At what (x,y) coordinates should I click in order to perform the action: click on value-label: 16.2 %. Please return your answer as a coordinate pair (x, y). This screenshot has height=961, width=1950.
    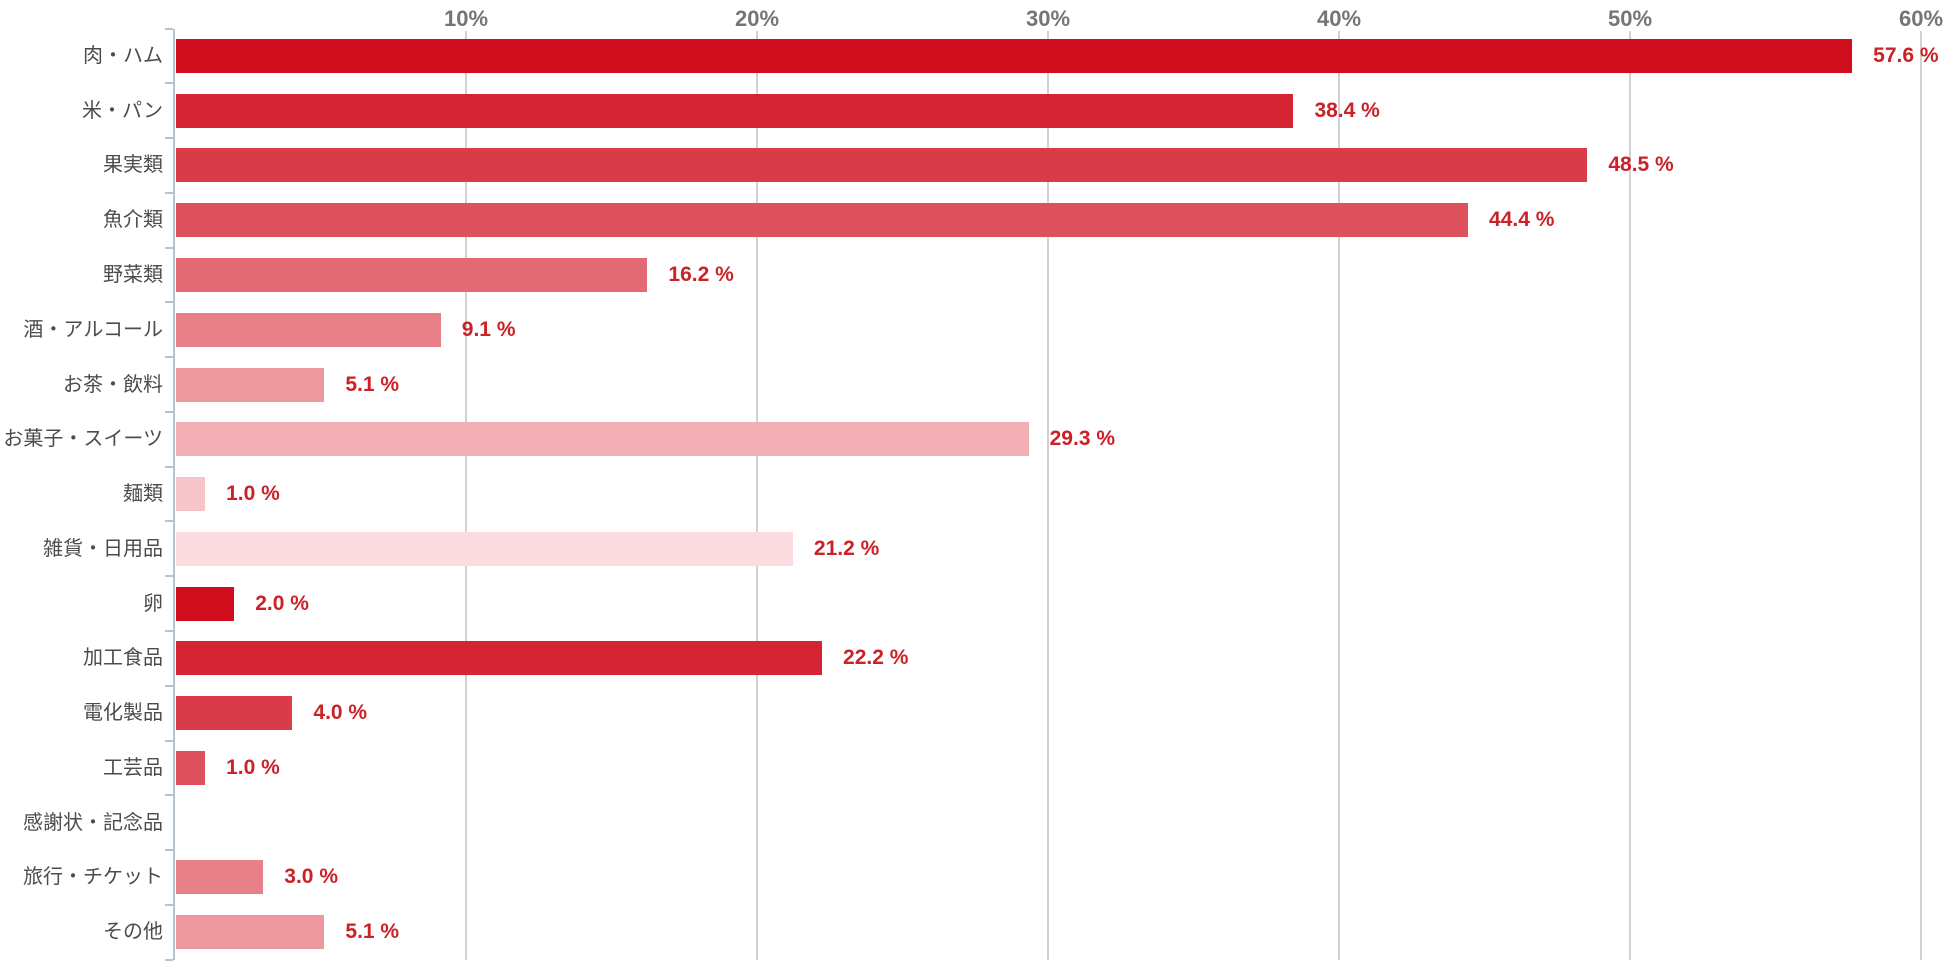
    Looking at the image, I should click on (701, 274).